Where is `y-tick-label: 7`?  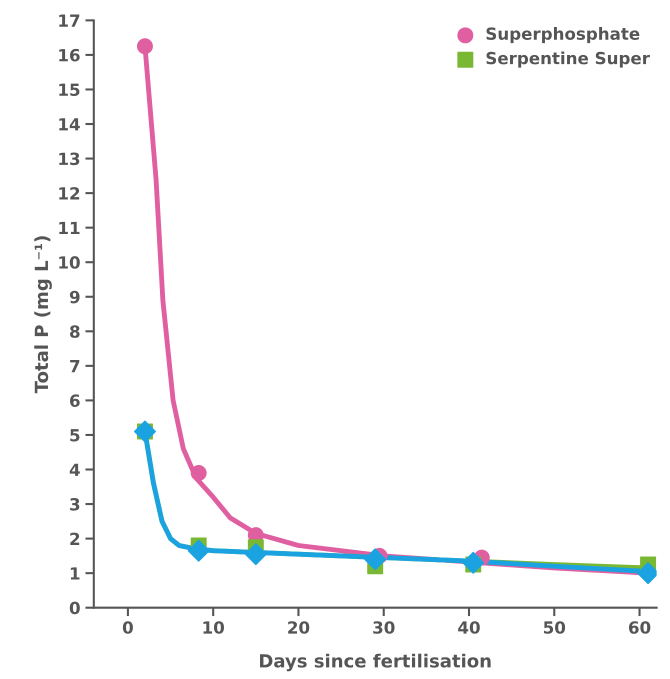
y-tick-label: 7 is located at coordinates (75, 366).